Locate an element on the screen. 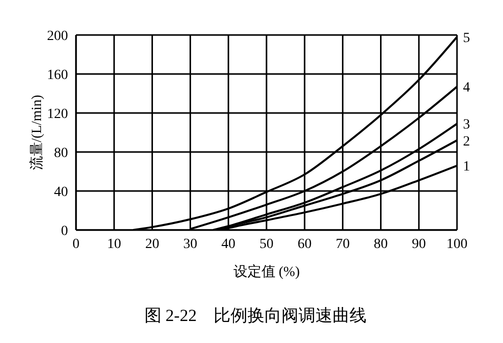  x-tick-label: 70 is located at coordinates (343, 244).